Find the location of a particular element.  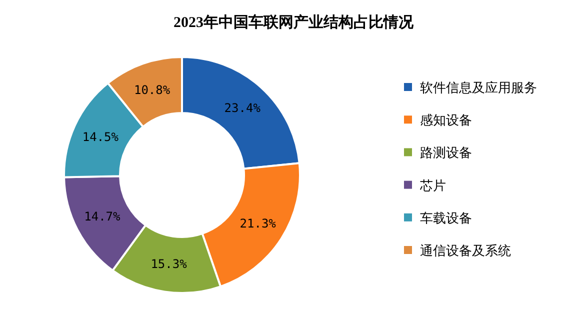

data-label: 14.7% is located at coordinates (103, 217).